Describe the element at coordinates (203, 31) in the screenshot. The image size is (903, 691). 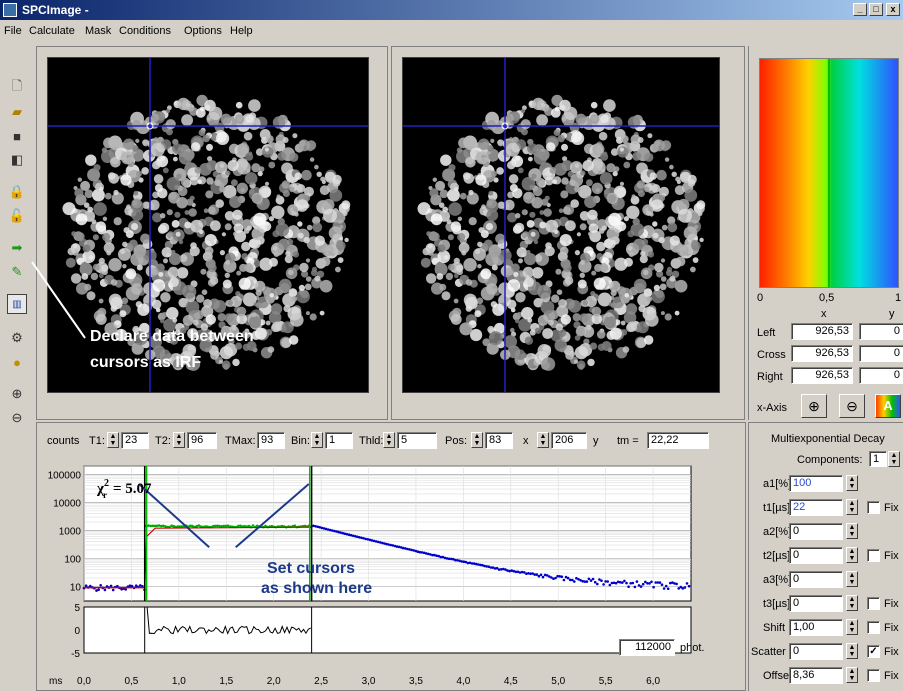
I see `menu-options: Options` at that location.